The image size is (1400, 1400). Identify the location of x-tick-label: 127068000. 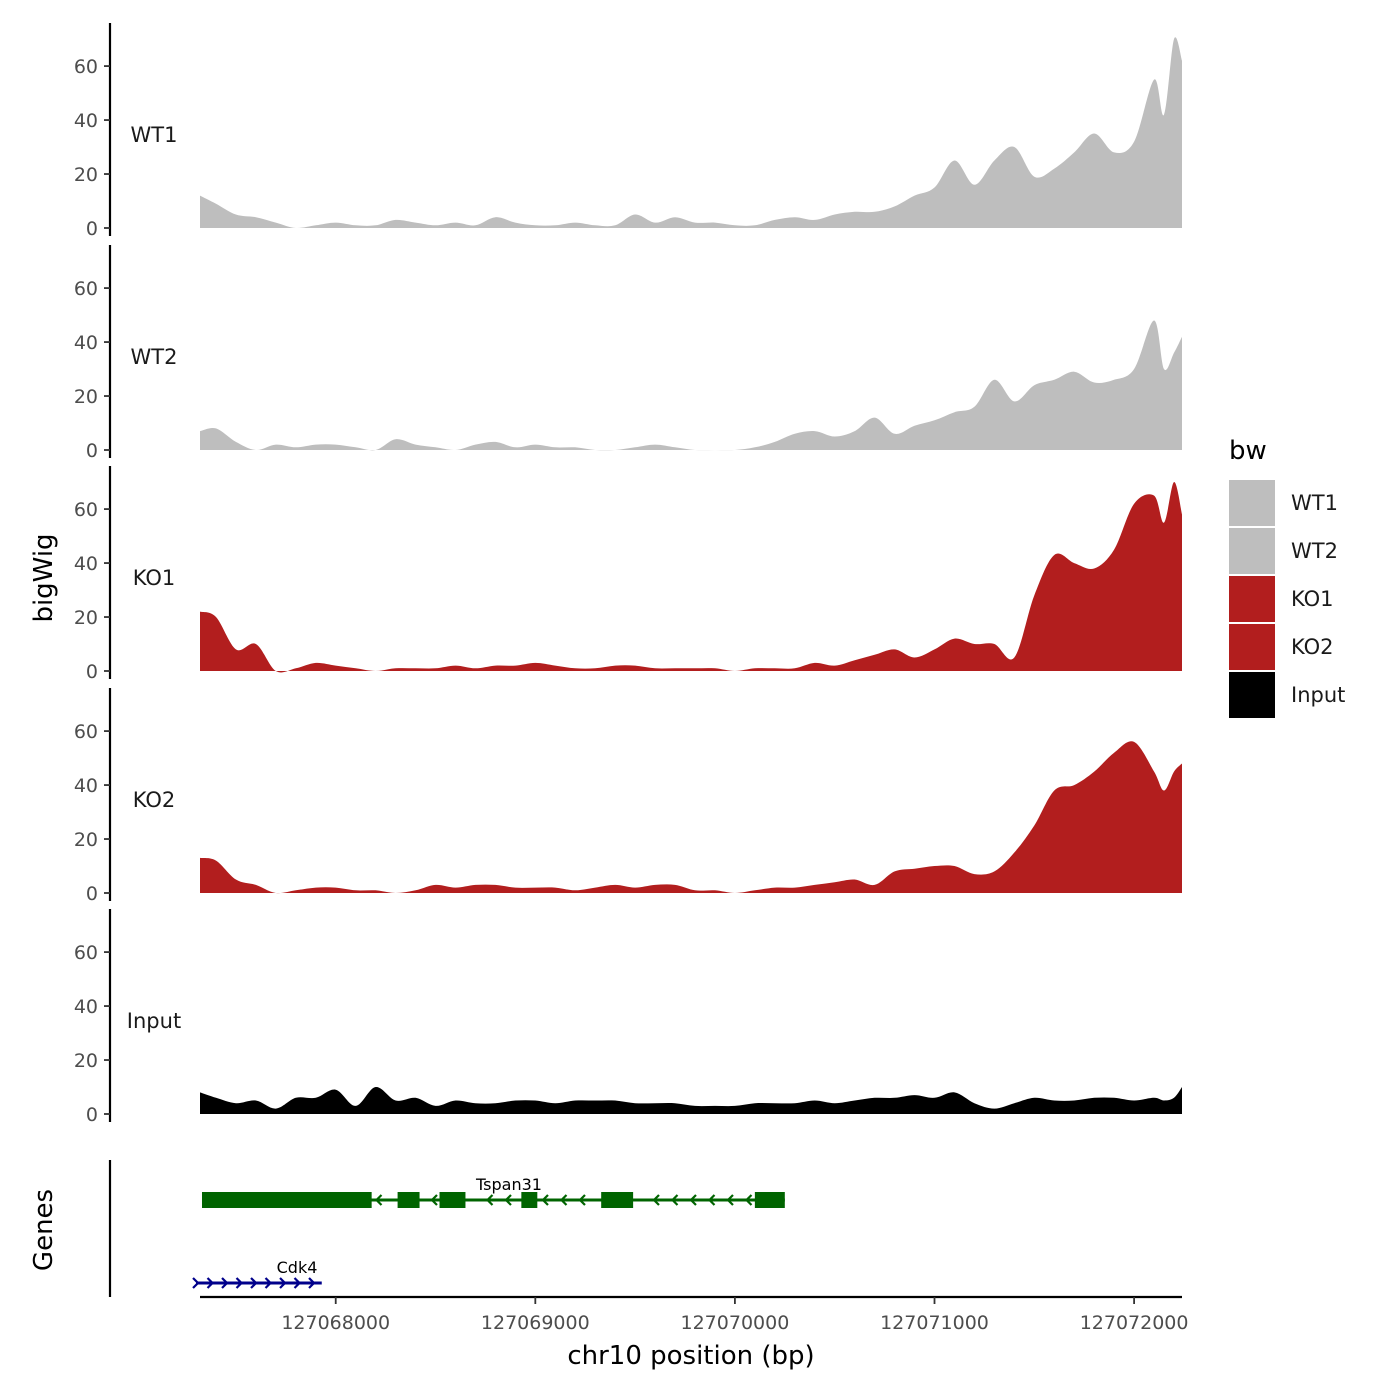
(335, 1323).